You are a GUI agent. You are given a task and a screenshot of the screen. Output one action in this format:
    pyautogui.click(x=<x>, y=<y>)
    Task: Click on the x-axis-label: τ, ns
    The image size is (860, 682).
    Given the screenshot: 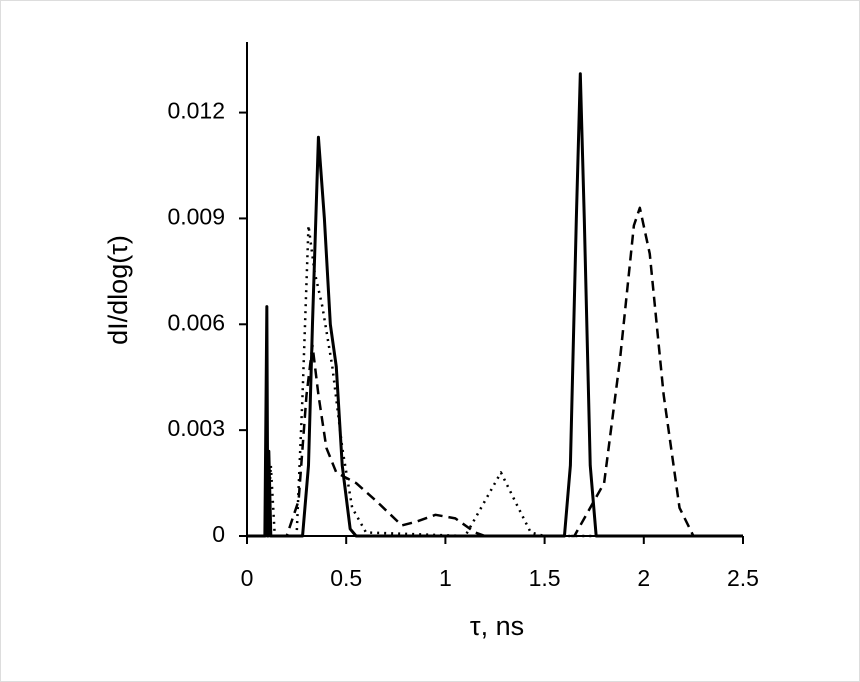 What is the action you would take?
    pyautogui.click(x=497, y=626)
    